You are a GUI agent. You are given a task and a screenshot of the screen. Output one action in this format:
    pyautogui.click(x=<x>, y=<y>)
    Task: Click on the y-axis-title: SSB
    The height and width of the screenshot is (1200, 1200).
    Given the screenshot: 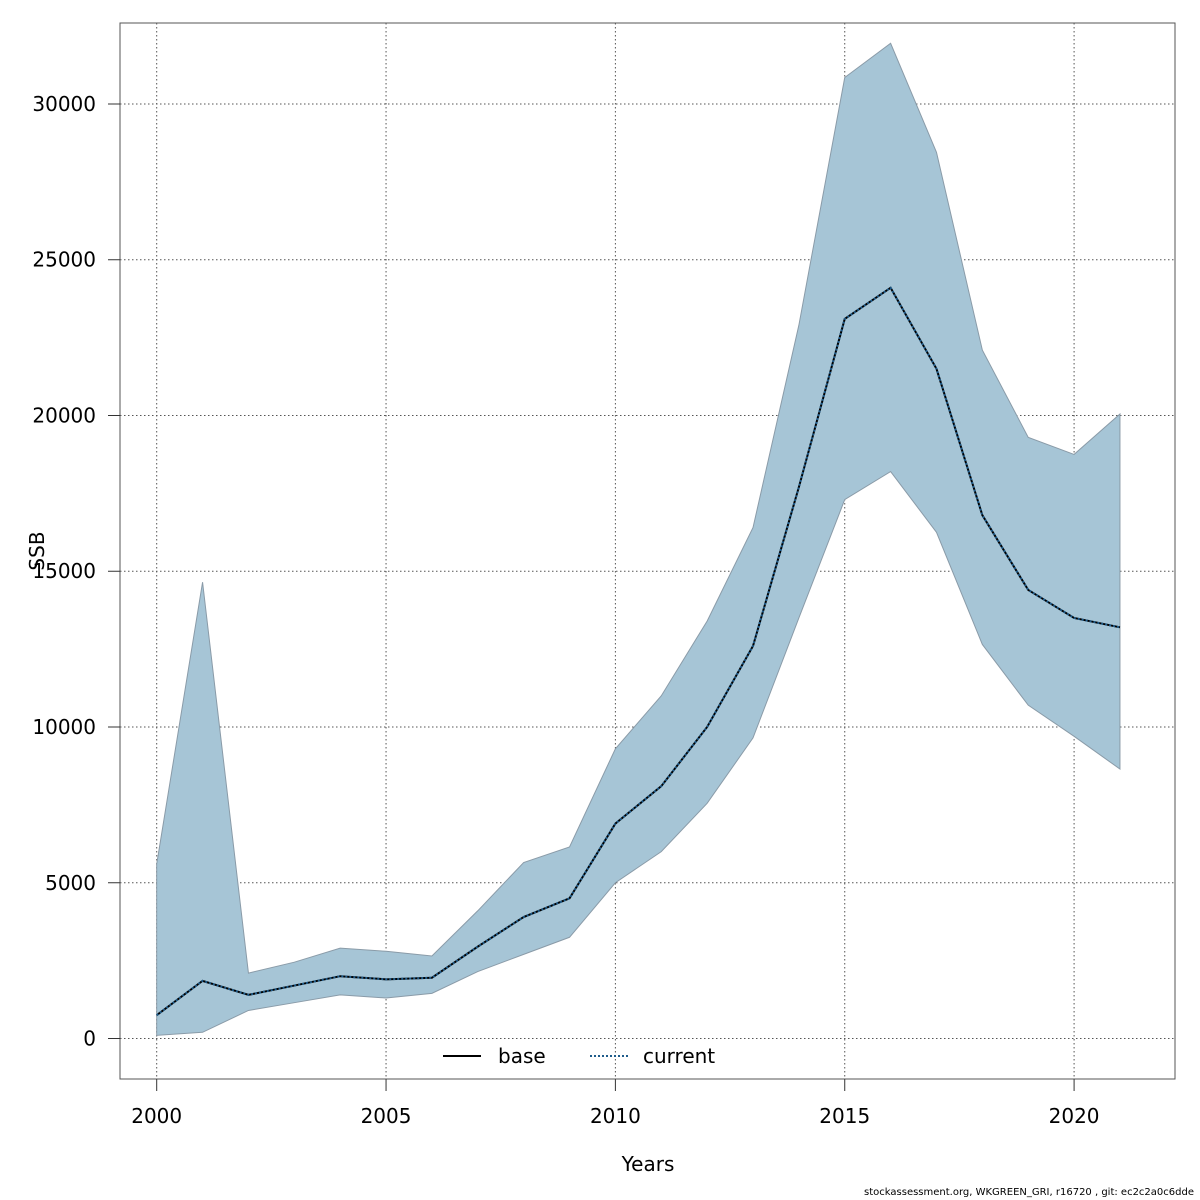 What is the action you would take?
    pyautogui.click(x=37, y=550)
    